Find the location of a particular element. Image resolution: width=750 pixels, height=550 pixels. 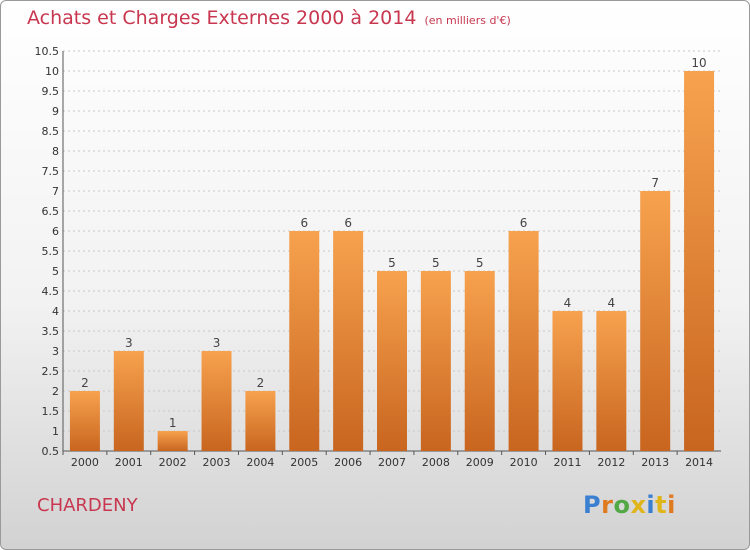

chart-unit-note: (en milliers d'€) is located at coordinates (467, 20).